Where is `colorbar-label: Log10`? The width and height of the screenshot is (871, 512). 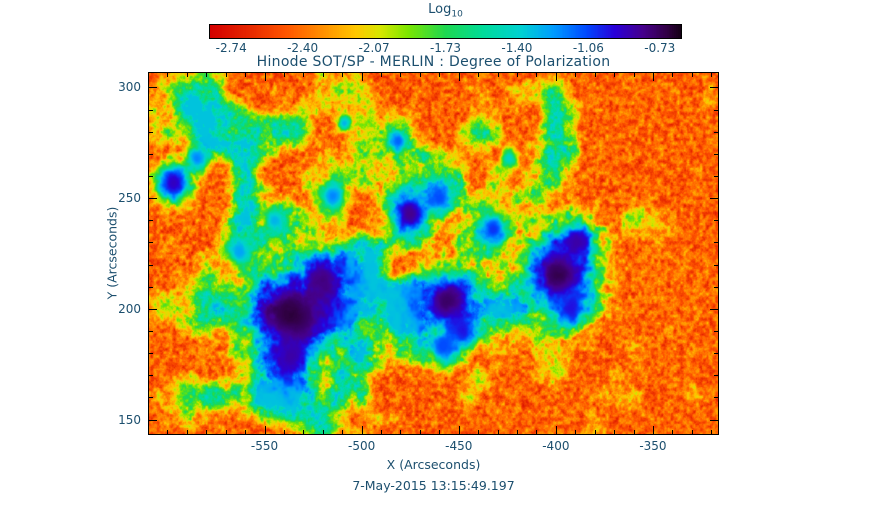 colorbar-label: Log10 is located at coordinates (445, 11).